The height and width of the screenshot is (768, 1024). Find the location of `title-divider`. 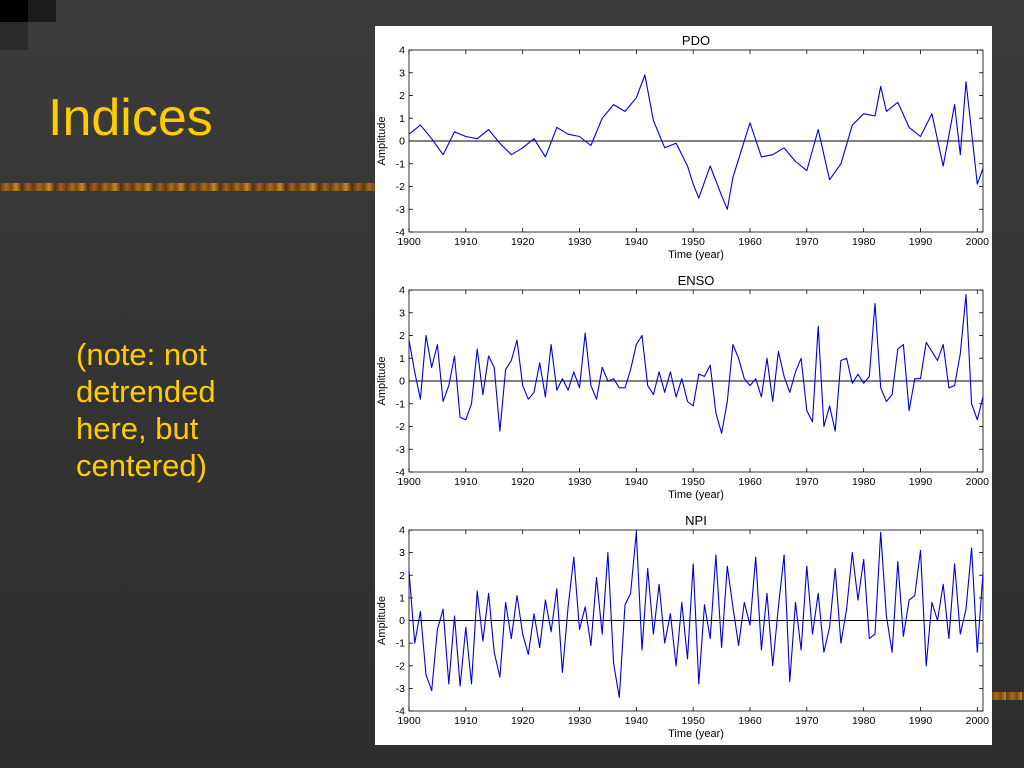

title-divider is located at coordinates (190, 187).